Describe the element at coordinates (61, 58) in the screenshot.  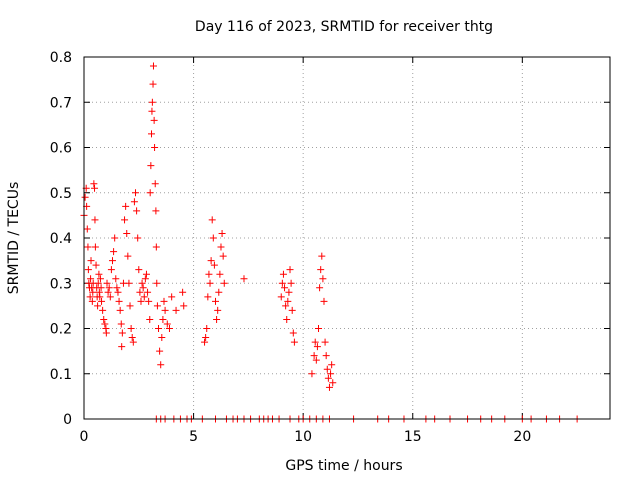
I see `y-tick-label: 0.8` at that location.